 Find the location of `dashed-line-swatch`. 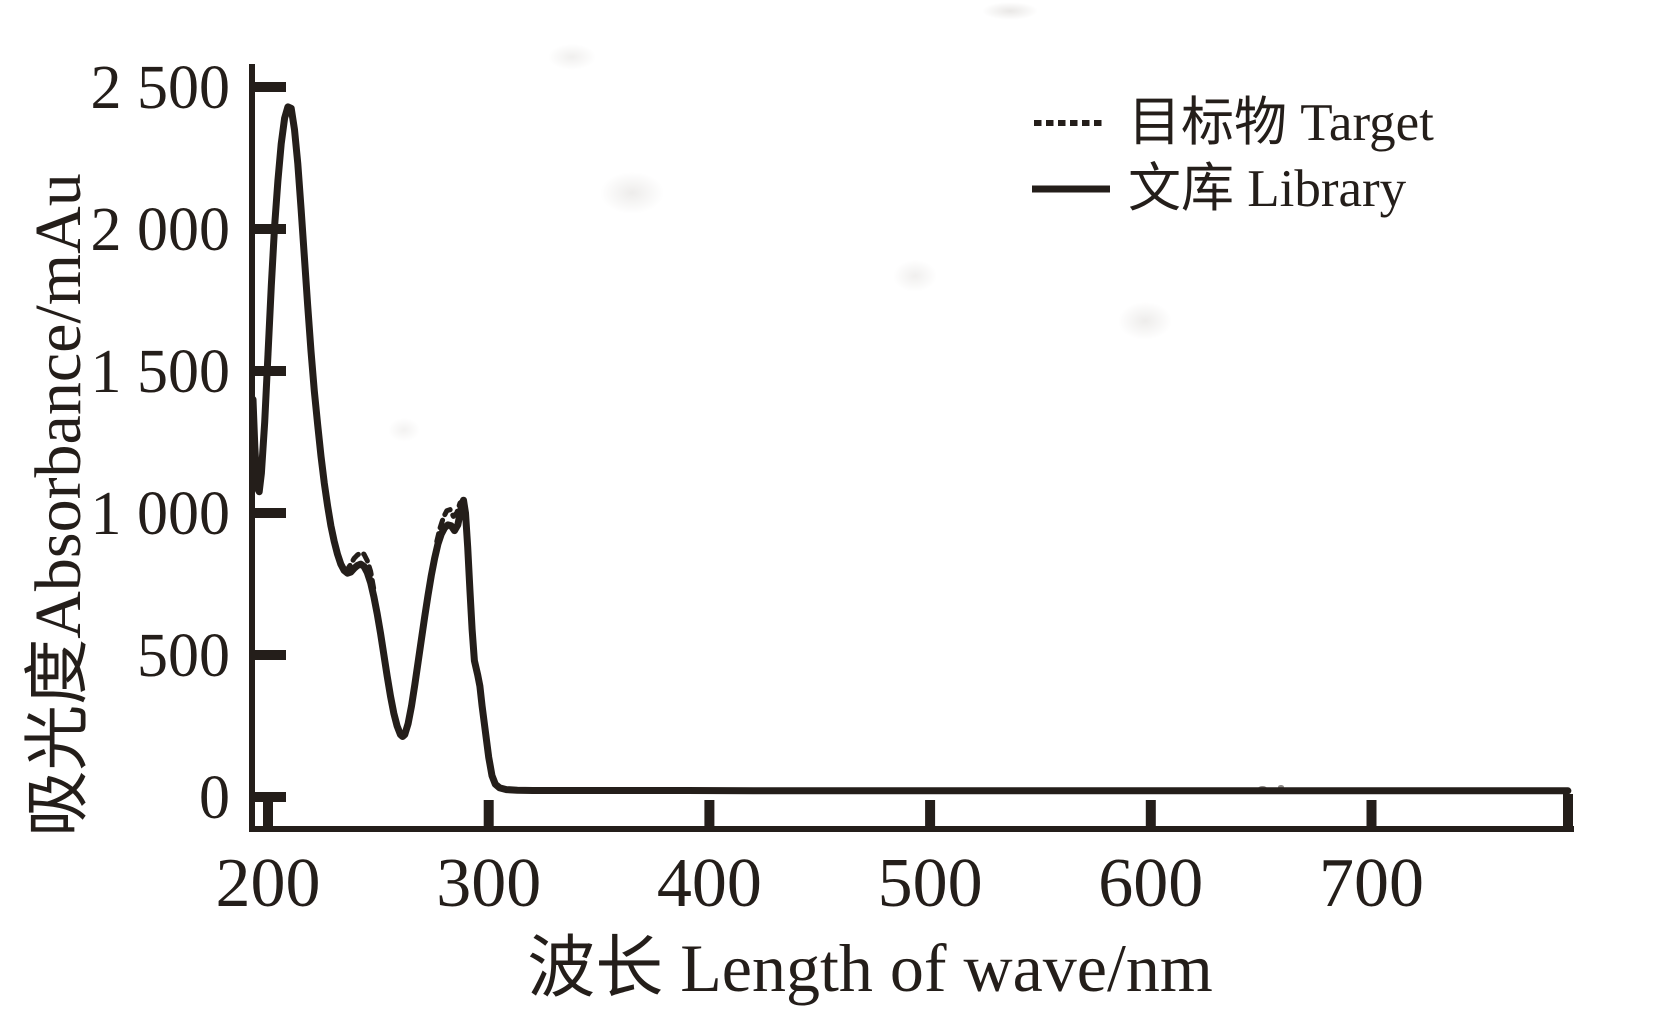

dashed-line-swatch is located at coordinates (1068, 123).